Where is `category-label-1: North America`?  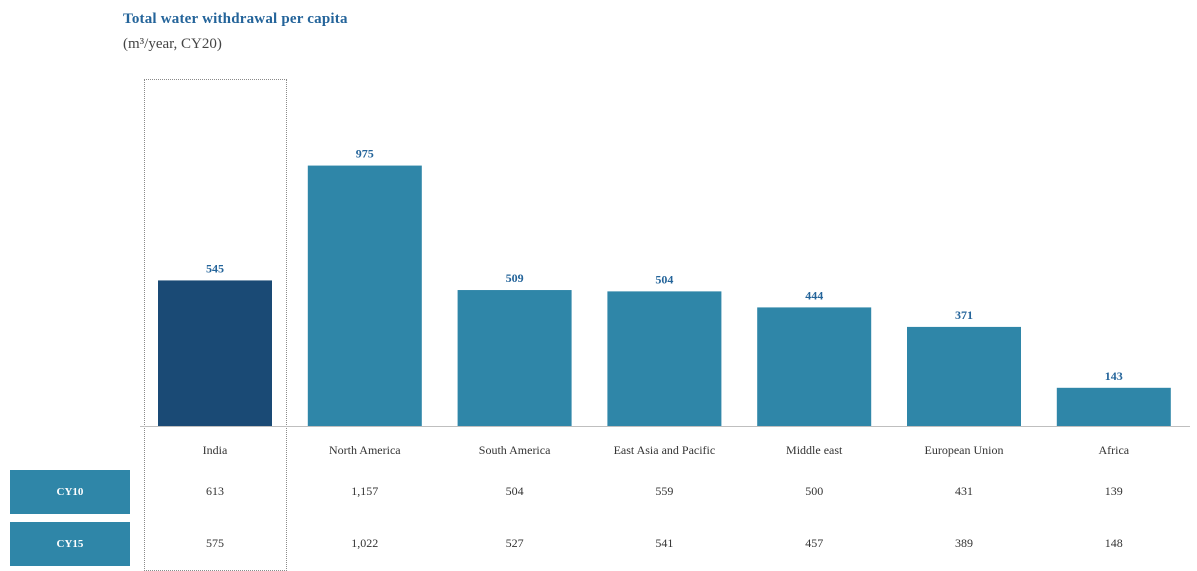 category-label-1: North America is located at coordinates (365, 450).